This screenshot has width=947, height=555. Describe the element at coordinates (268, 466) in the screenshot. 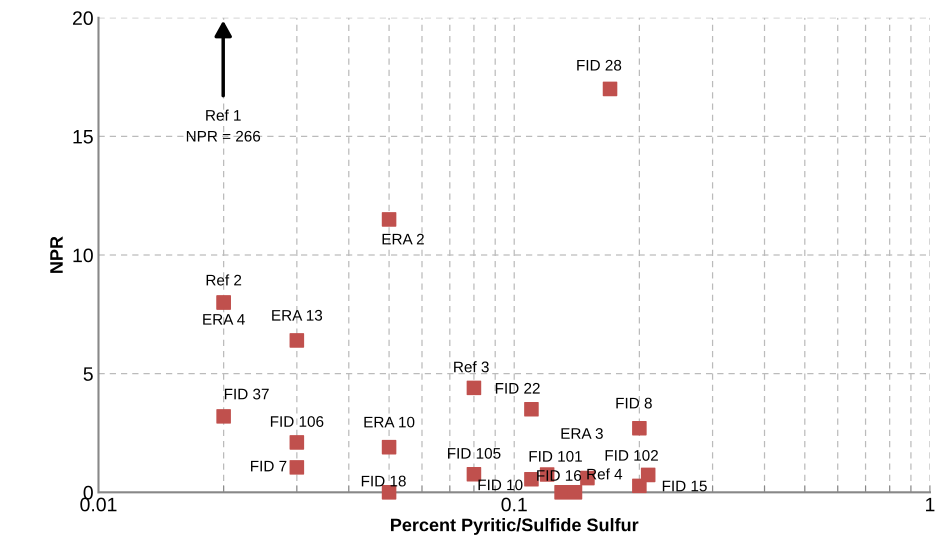

I see `annotation: FID 7` at that location.